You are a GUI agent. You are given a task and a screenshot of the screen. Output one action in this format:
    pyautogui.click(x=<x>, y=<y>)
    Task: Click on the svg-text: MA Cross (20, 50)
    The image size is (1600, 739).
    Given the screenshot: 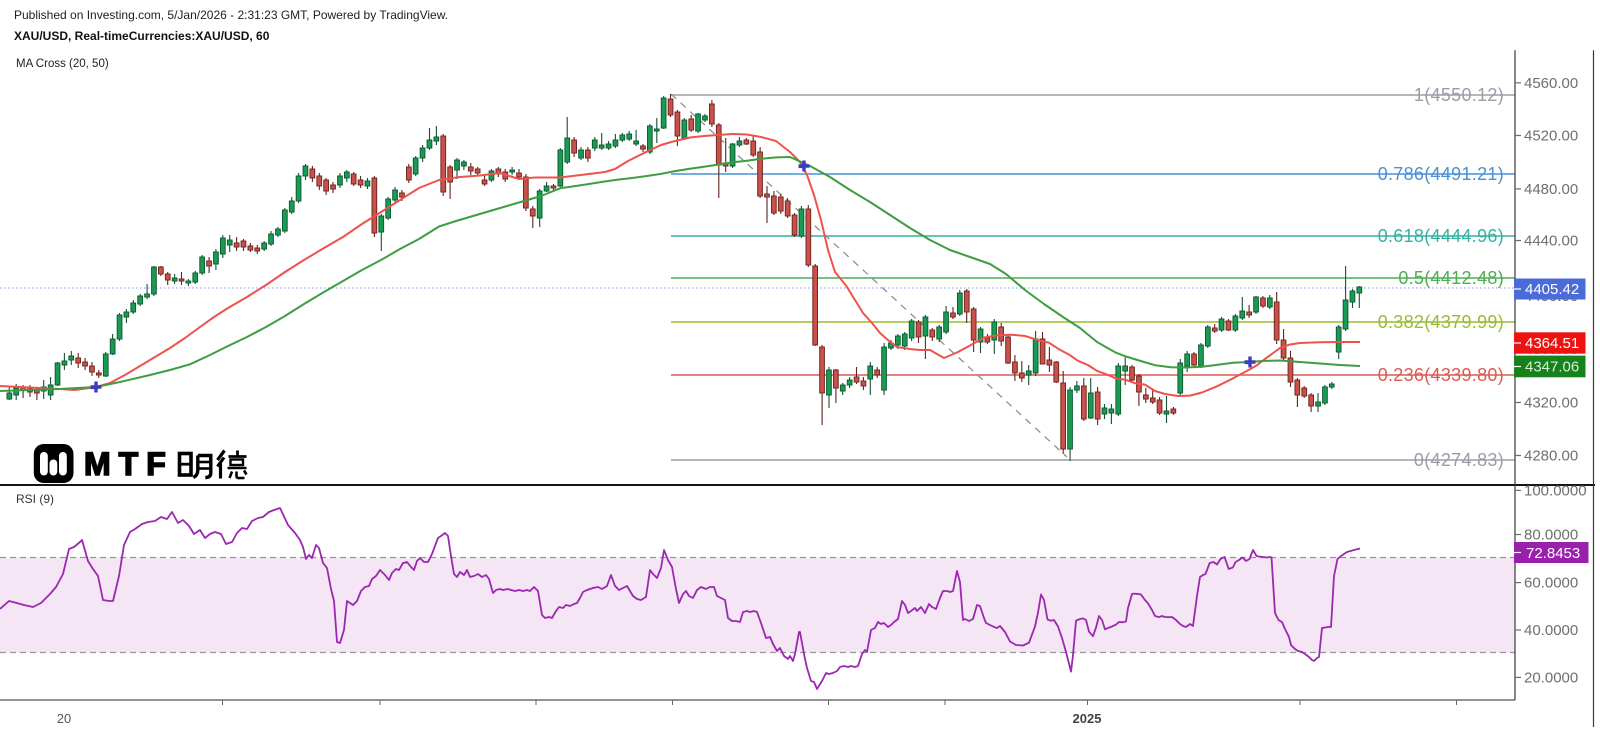 What is the action you would take?
    pyautogui.click(x=62, y=64)
    